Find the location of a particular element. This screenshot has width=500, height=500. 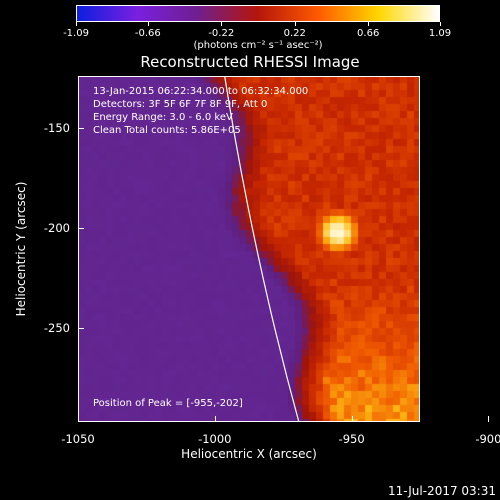

y-axis-label: Heliocentric Y (arcsec) is located at coordinates (21, 249).